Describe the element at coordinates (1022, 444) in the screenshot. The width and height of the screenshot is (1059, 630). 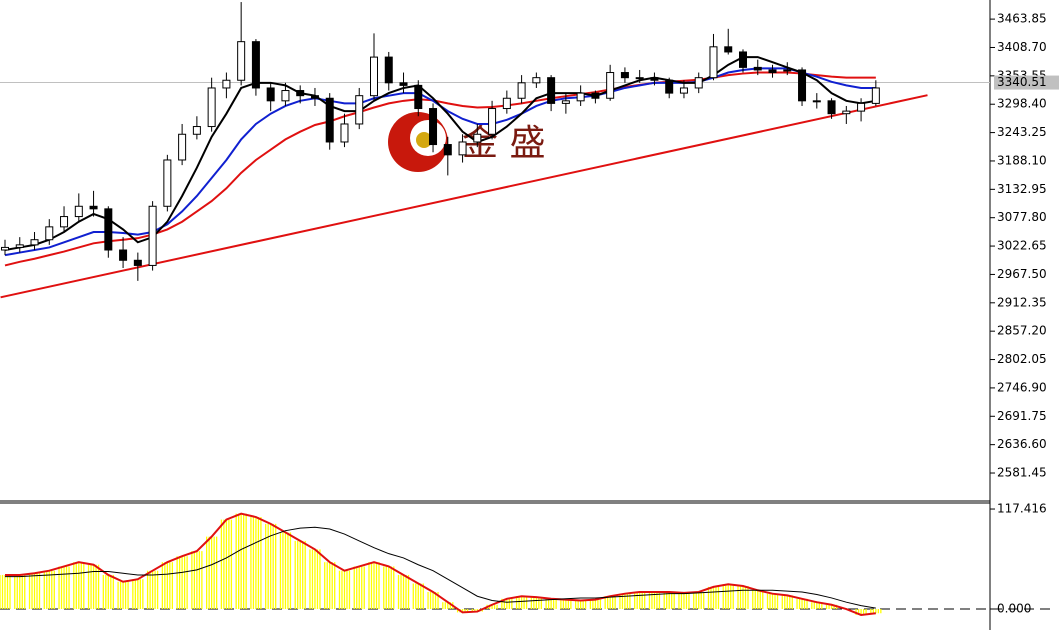
I see `y-tick-label: 2636.60` at that location.